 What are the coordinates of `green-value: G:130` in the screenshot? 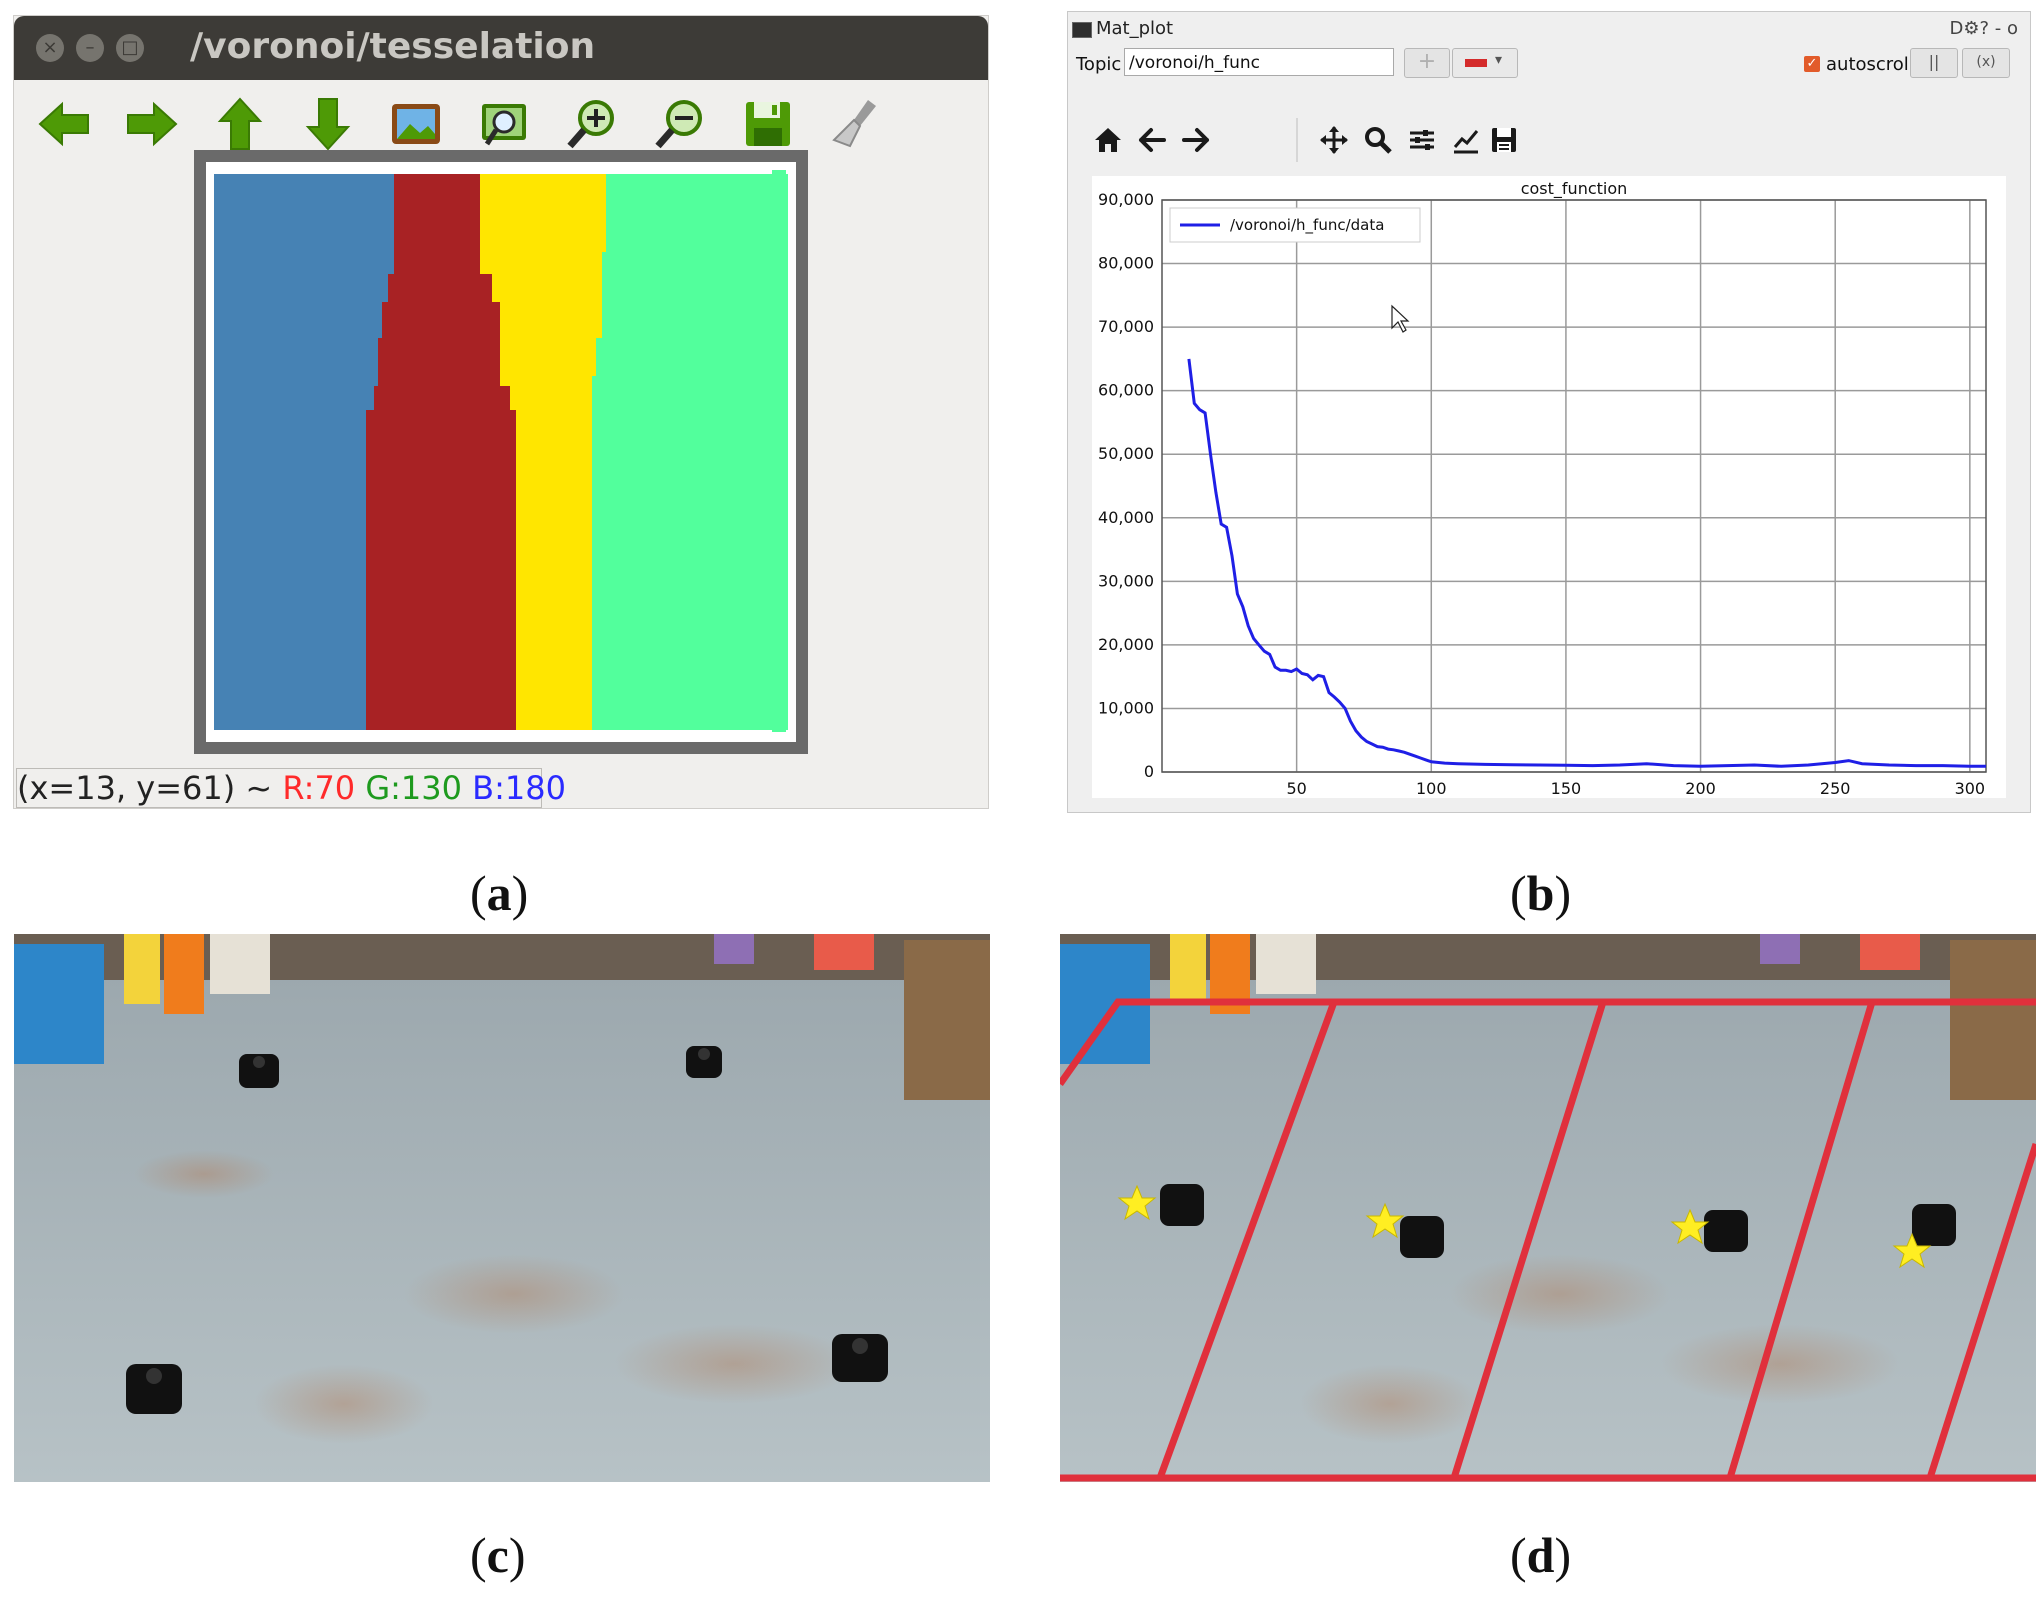 It's located at (413, 788).